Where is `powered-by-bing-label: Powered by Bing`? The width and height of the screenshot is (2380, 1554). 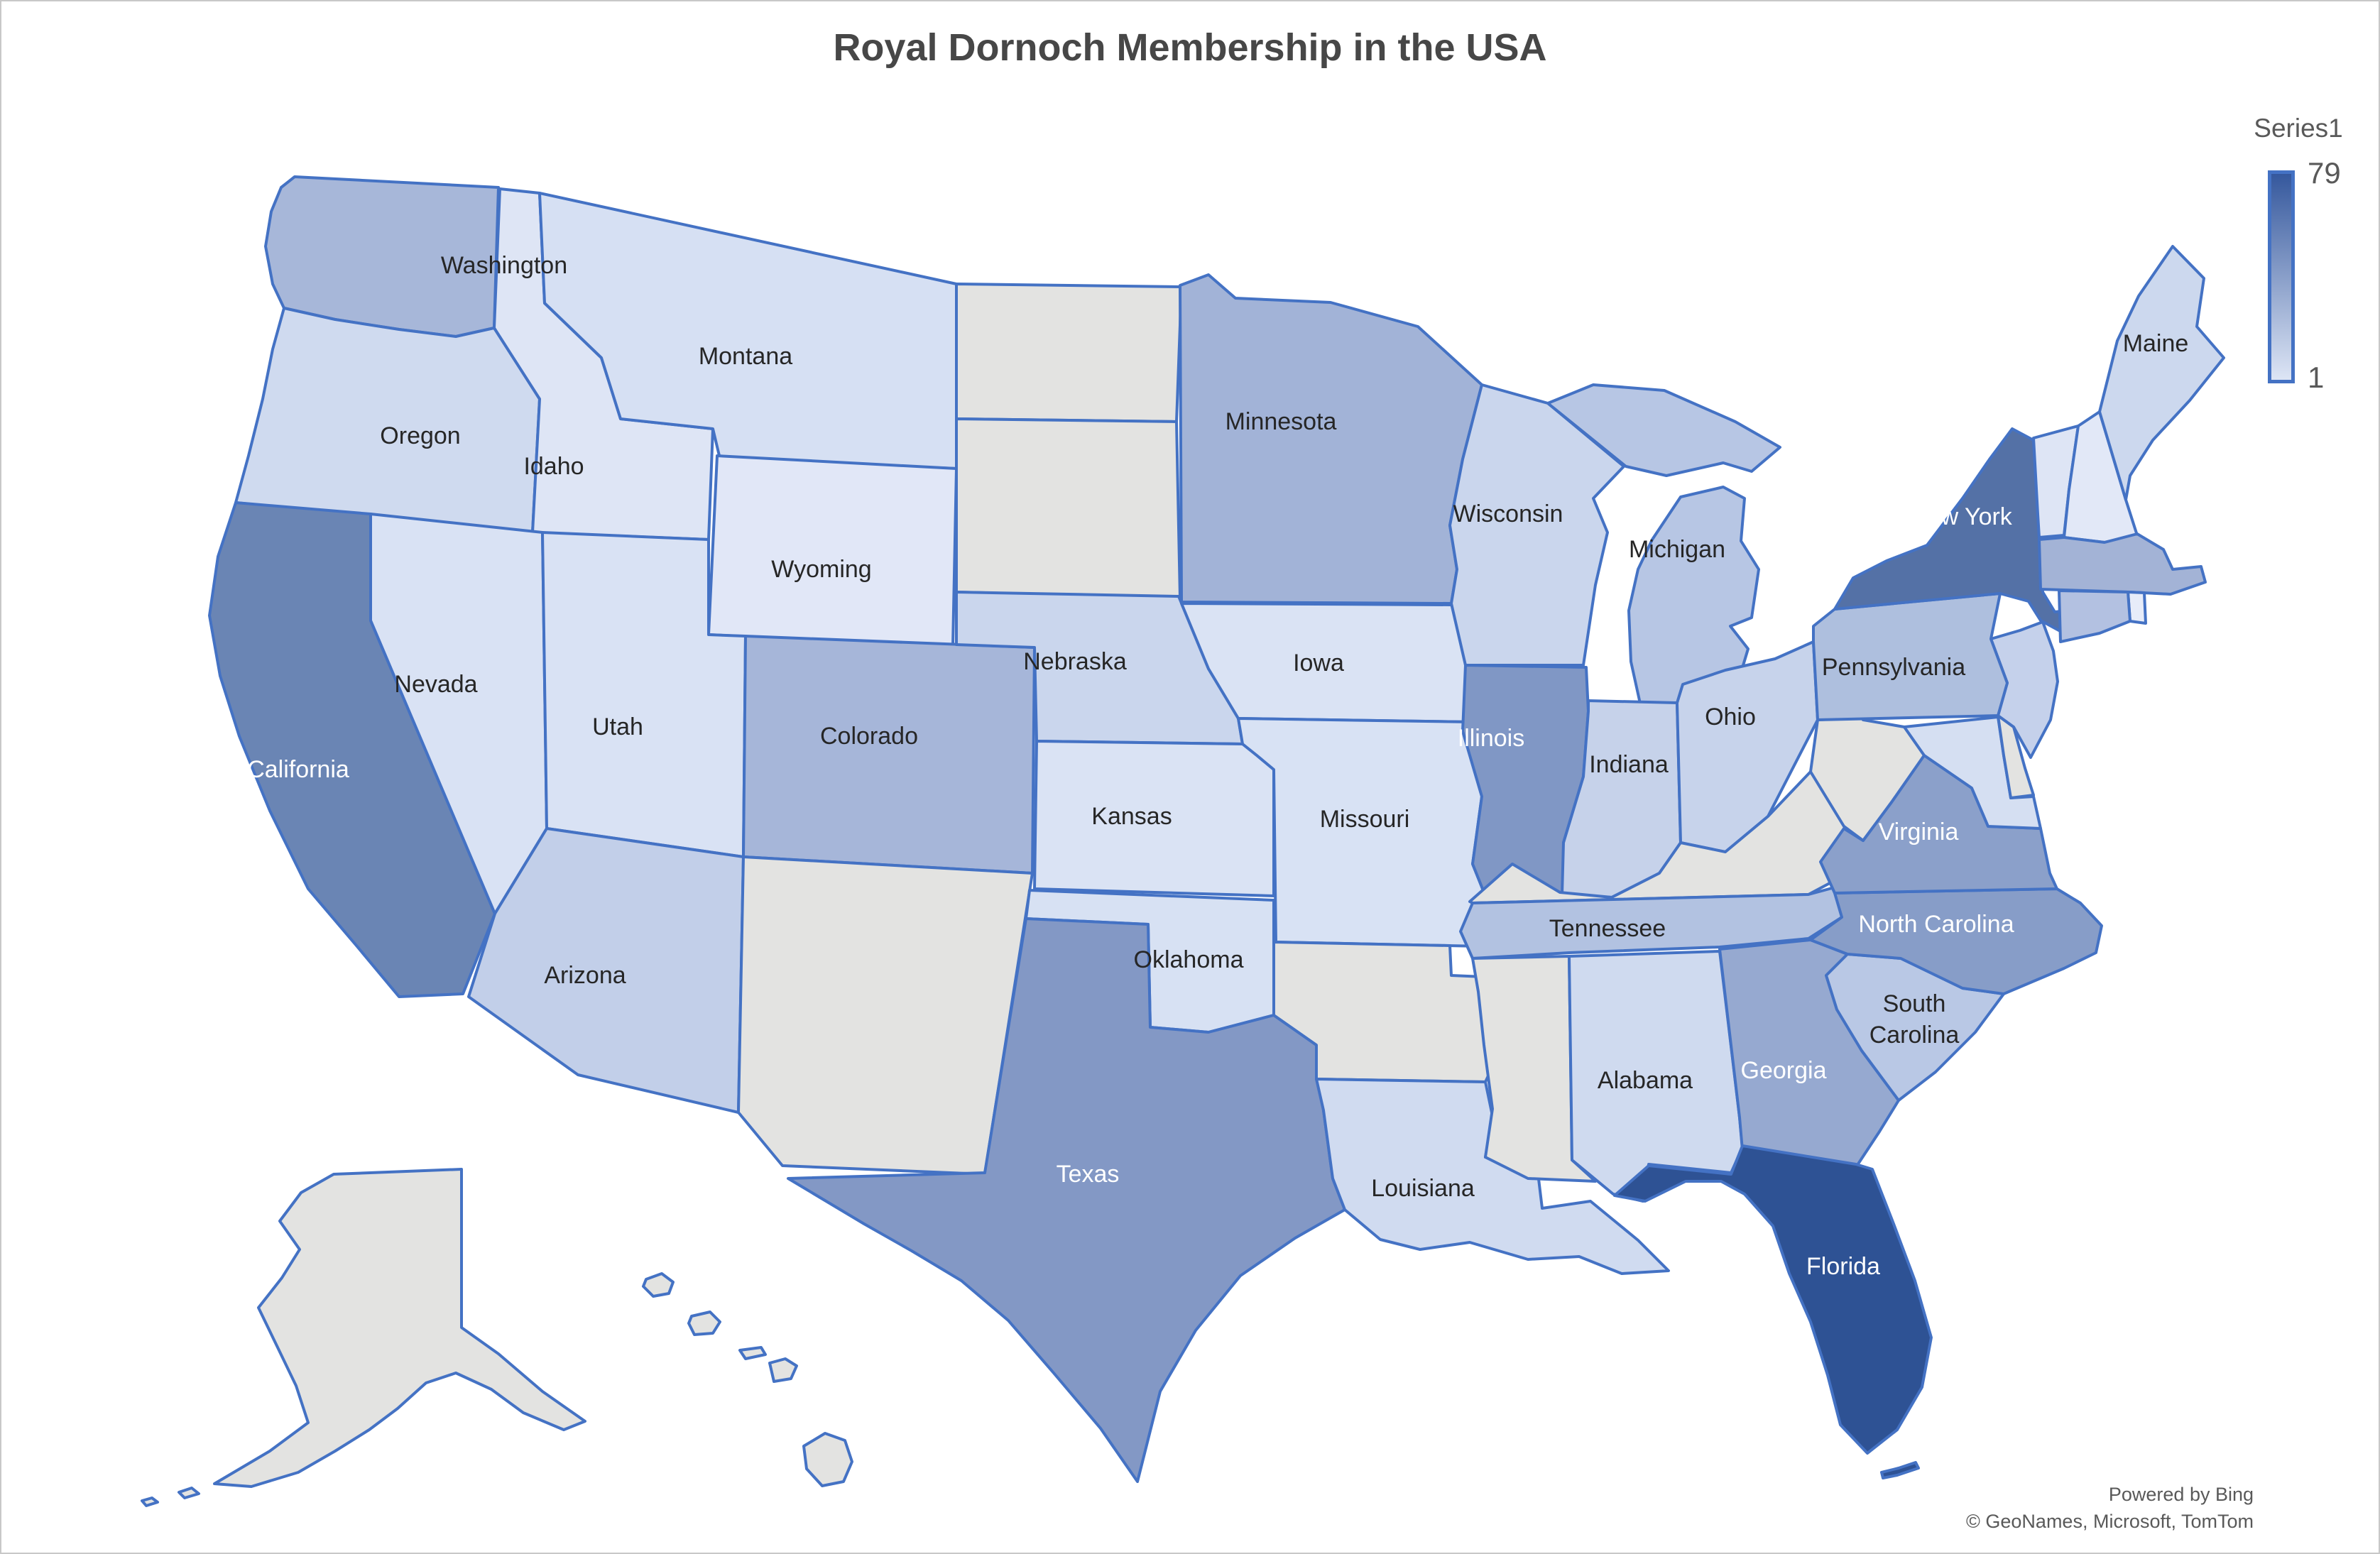
powered-by-bing-label: Powered by Bing is located at coordinates (2181, 1494).